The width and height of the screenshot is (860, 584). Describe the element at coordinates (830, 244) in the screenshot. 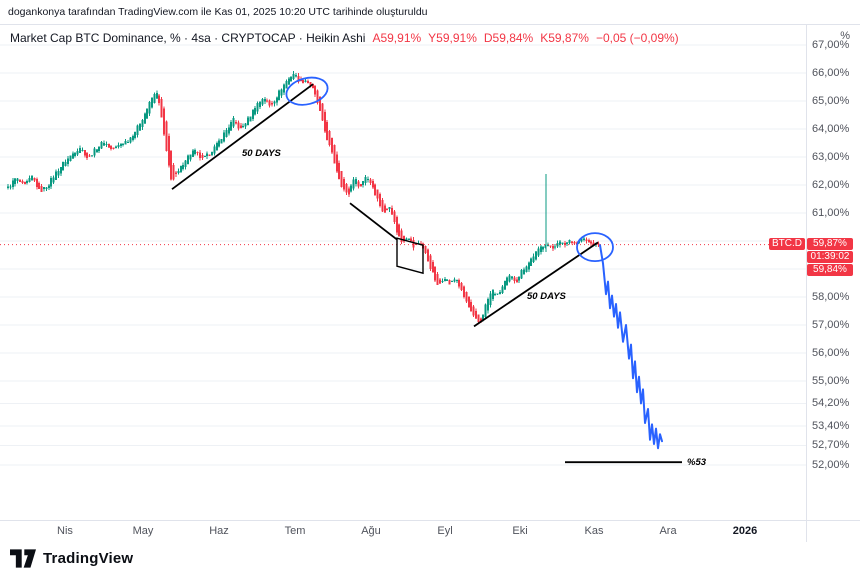

I see `current-price-badge: 59,87%` at that location.